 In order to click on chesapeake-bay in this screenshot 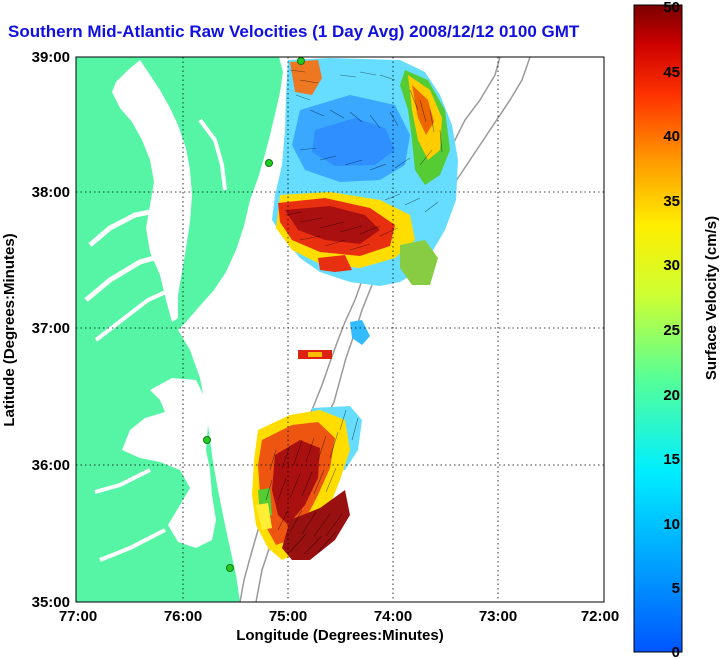, I will do `click(152, 191)`.